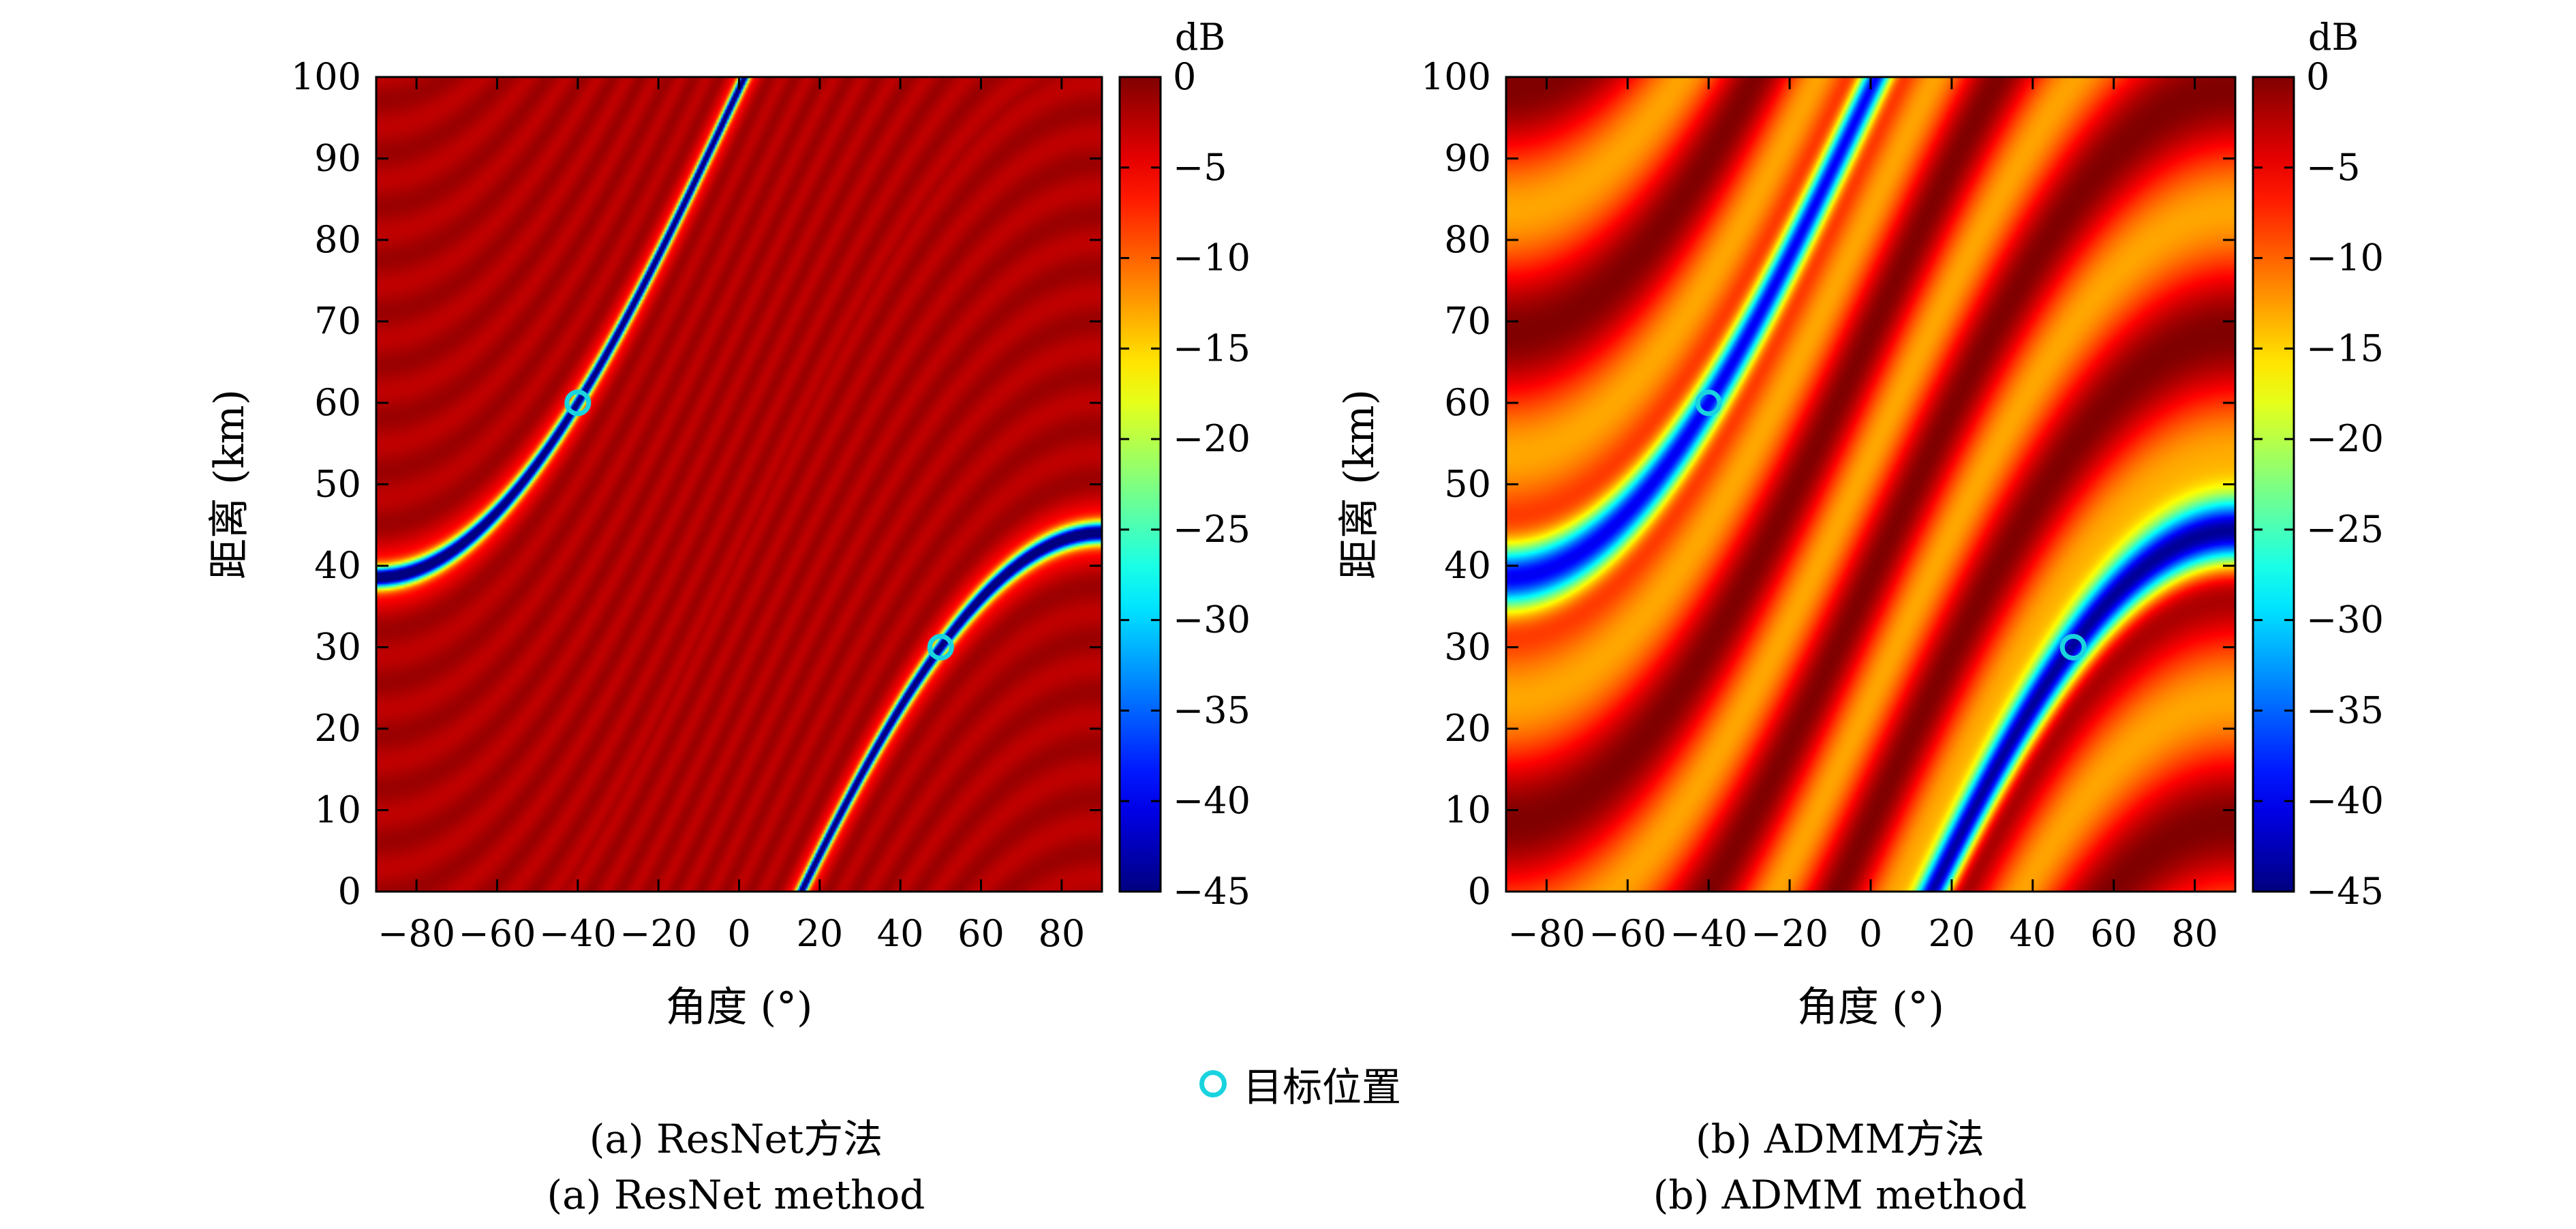  Describe the element at coordinates (1840, 1167) in the screenshot. I see `caption-admm: (b) ADMM方法 (b) ADMM method` at that location.